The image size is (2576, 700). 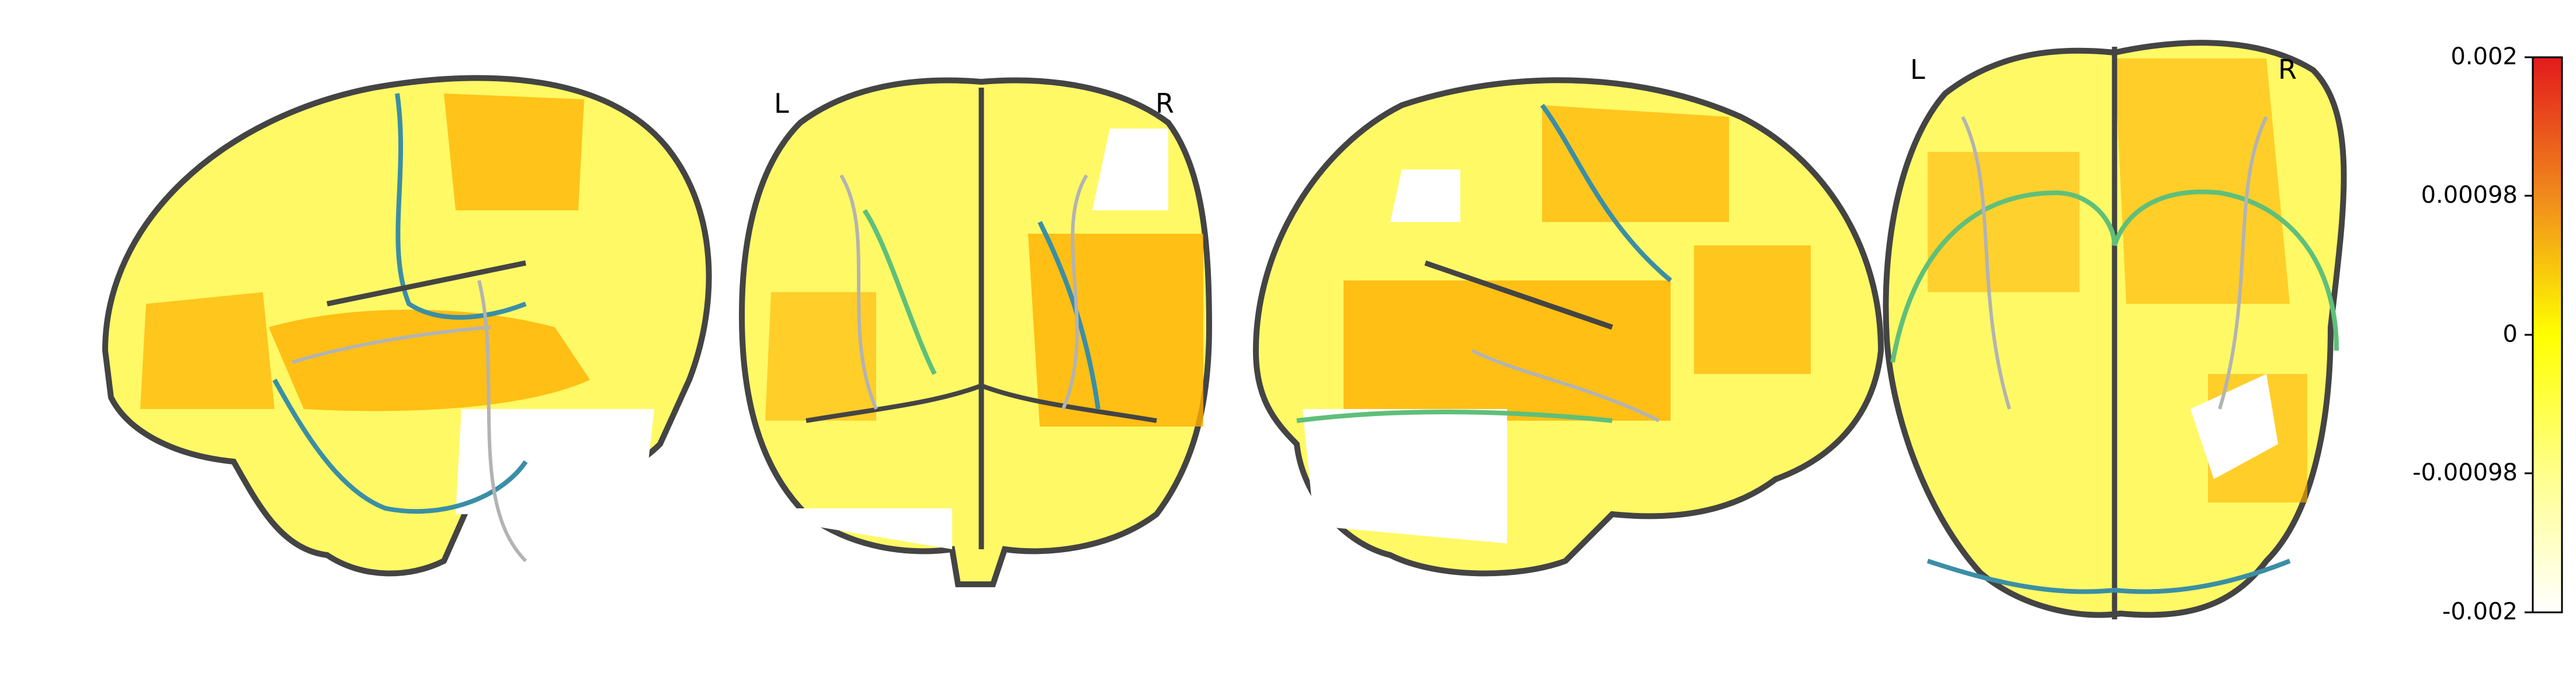 I want to click on coronal-view, so click(x=976, y=333).